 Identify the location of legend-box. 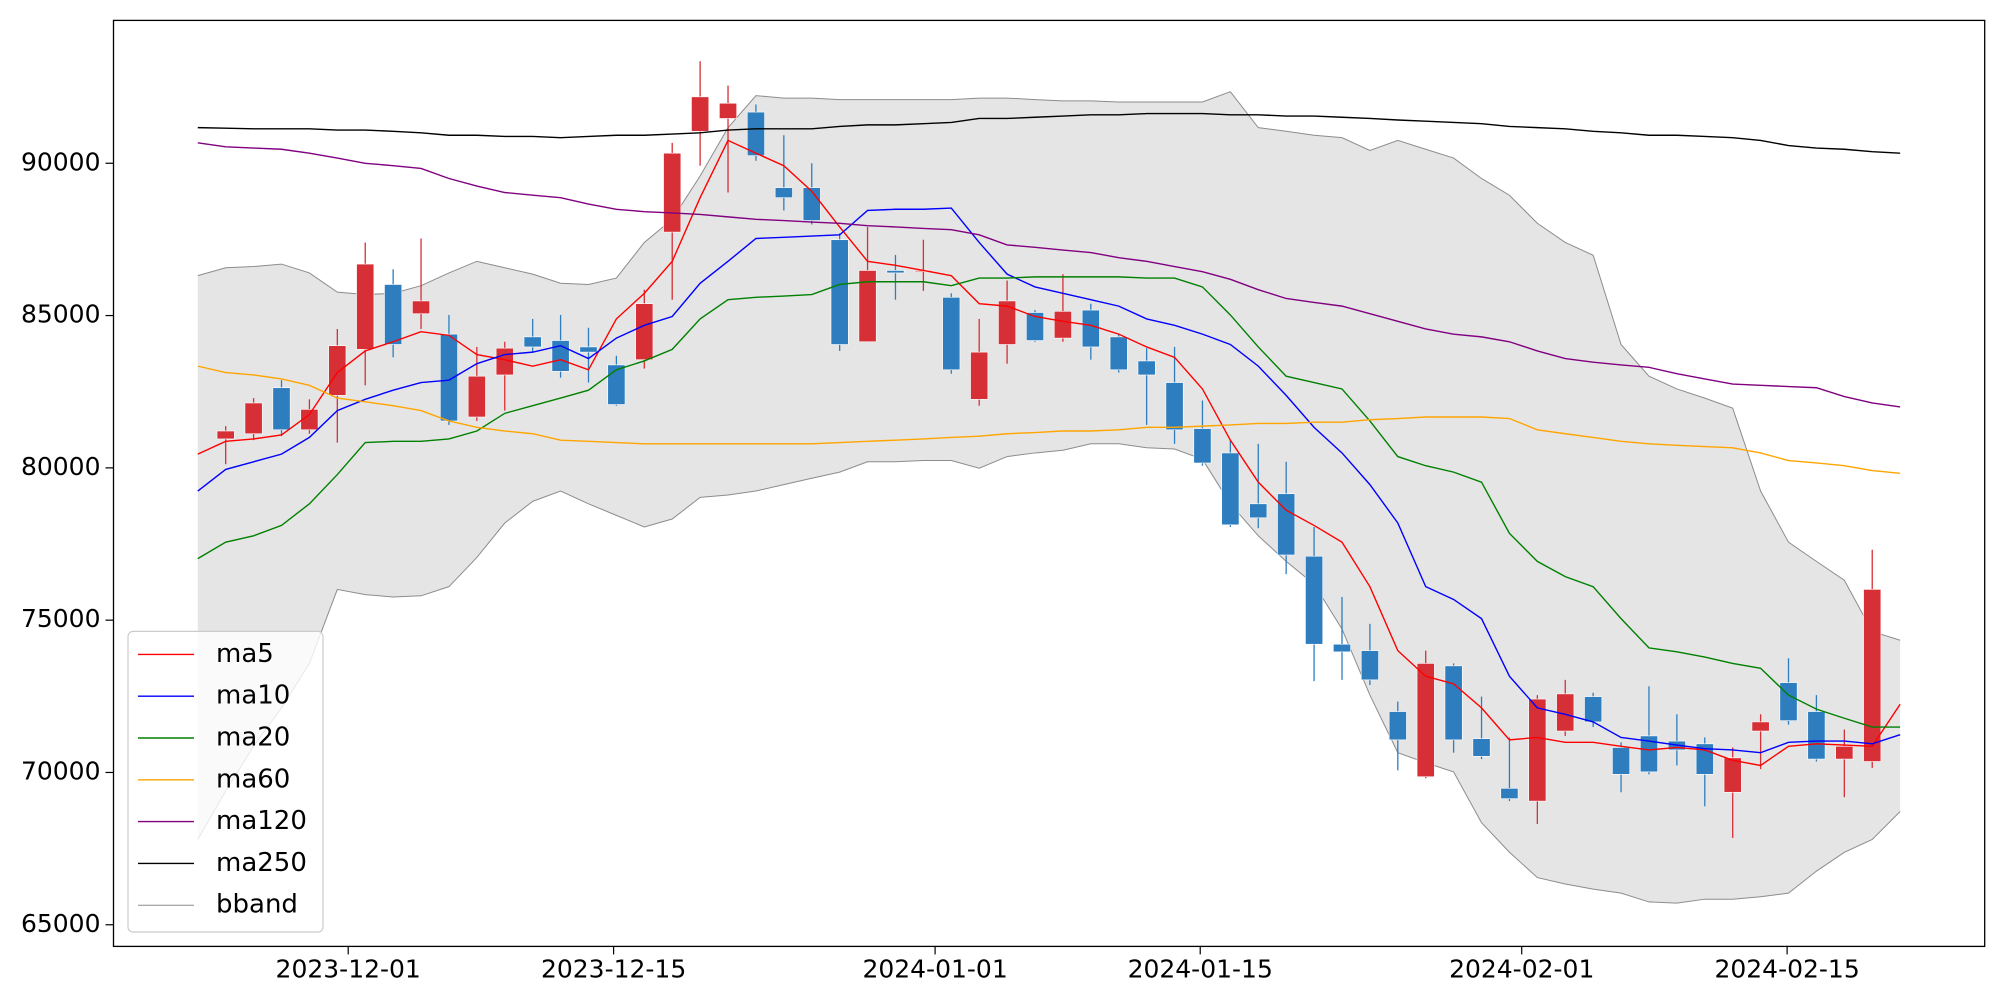
(225, 781).